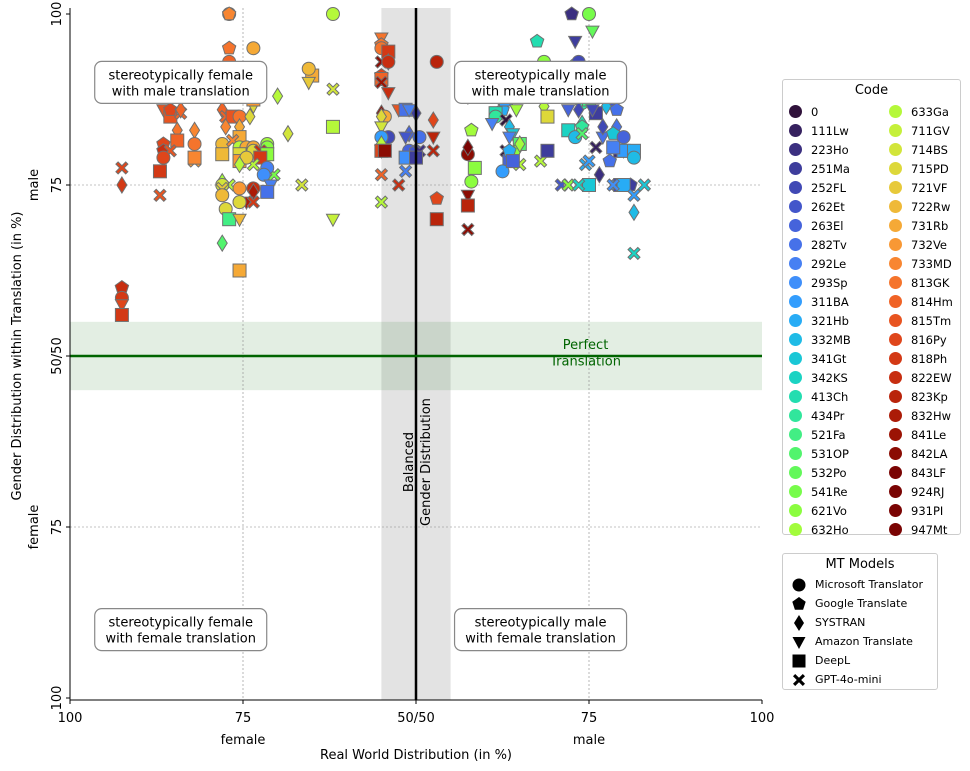 Image resolution: width=970 pixels, height=771 pixels. Describe the element at coordinates (828, 187) in the screenshot. I see `code-label: 252FL` at that location.